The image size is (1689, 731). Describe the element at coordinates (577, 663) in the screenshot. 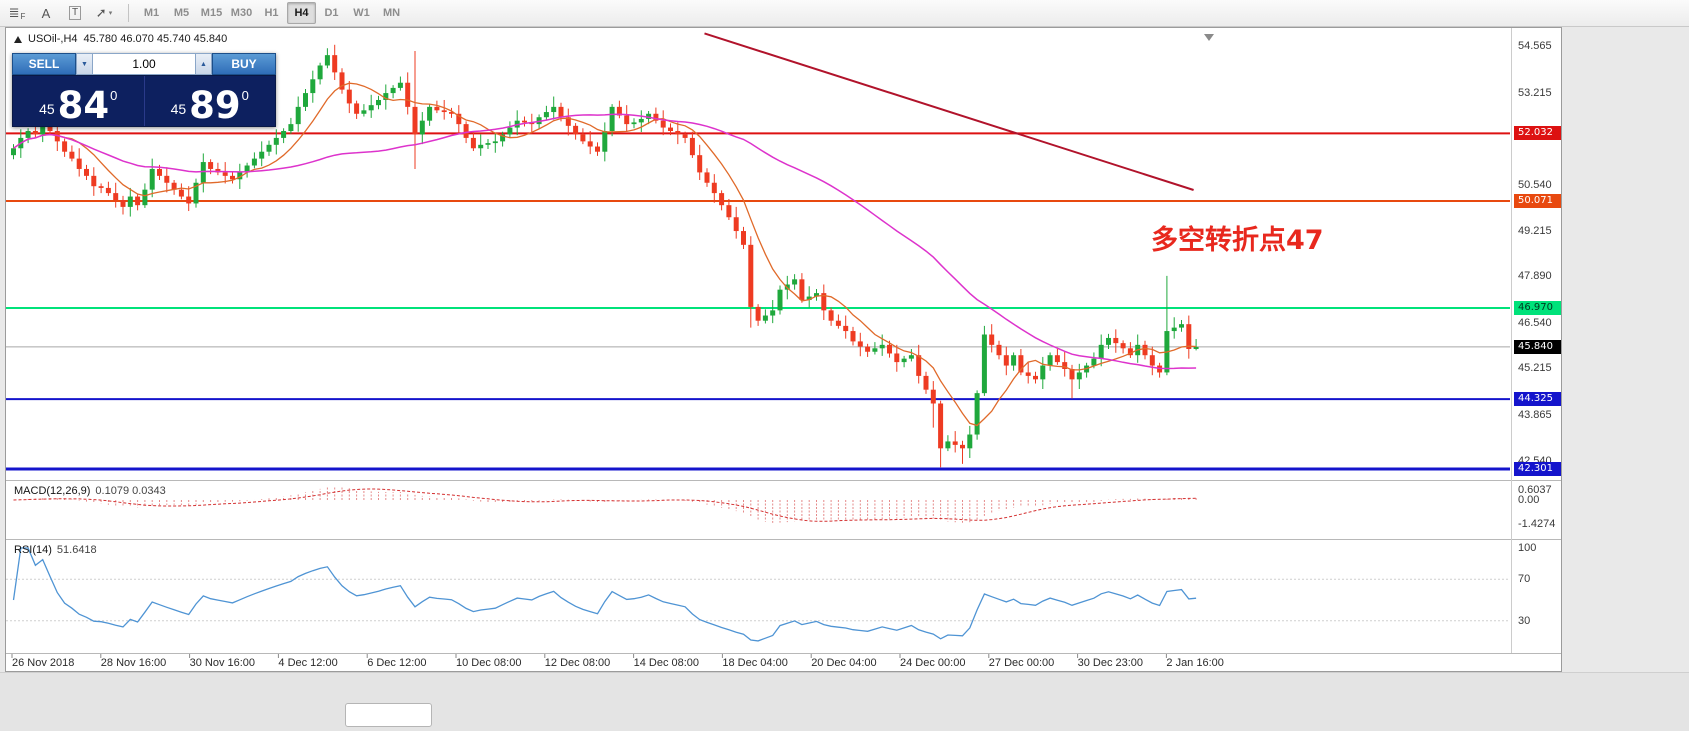

I see `time-axis-label: 12 Dec 08:00` at that location.